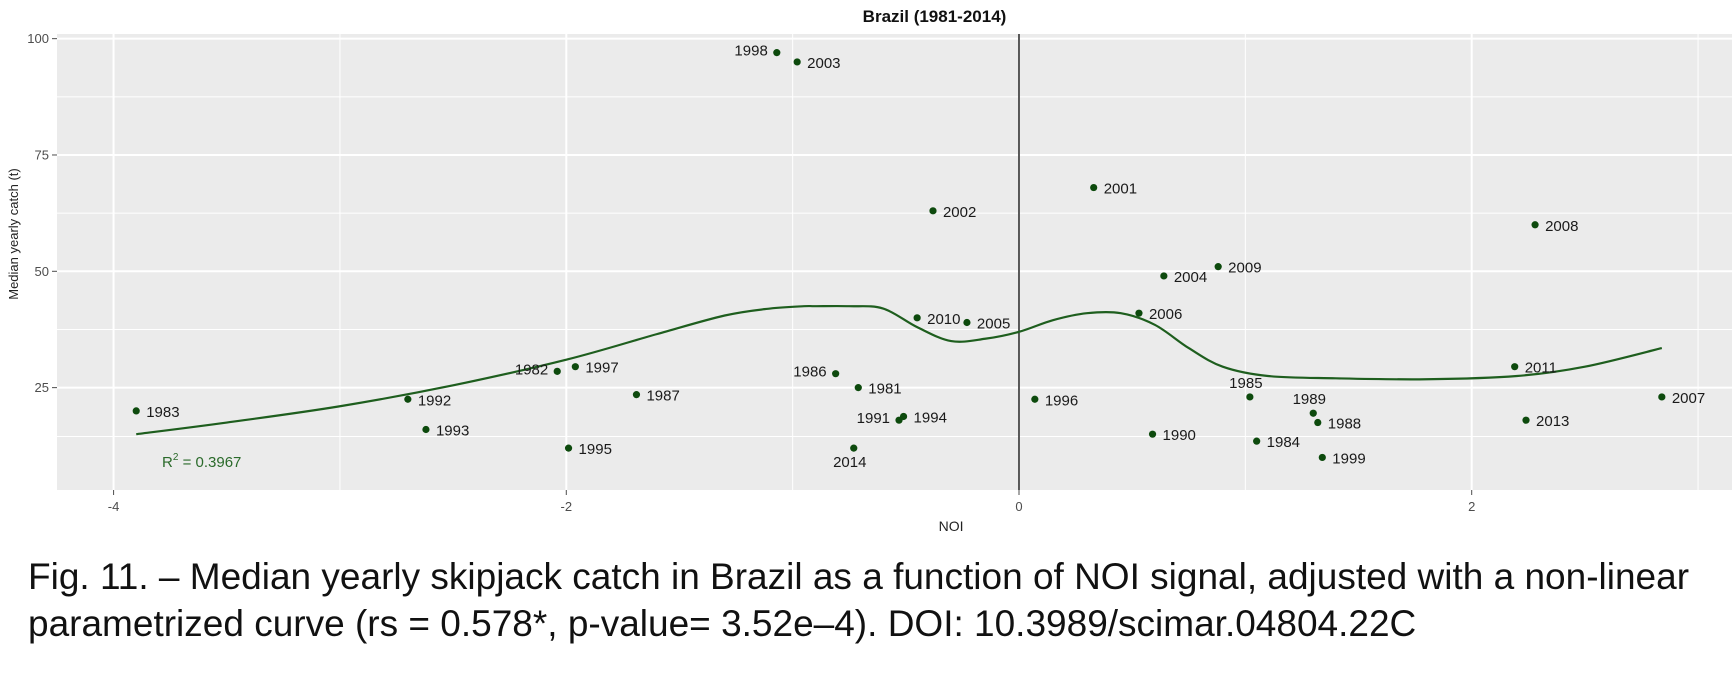 This screenshot has width=1732, height=689. Describe the element at coordinates (1662, 397) in the screenshot. I see `data-point-2007` at that location.